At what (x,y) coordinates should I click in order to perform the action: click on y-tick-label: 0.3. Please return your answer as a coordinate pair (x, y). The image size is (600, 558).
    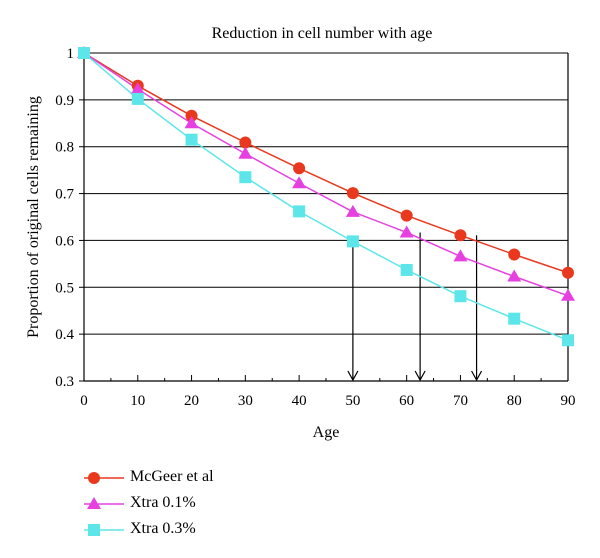
    Looking at the image, I should click on (64, 382).